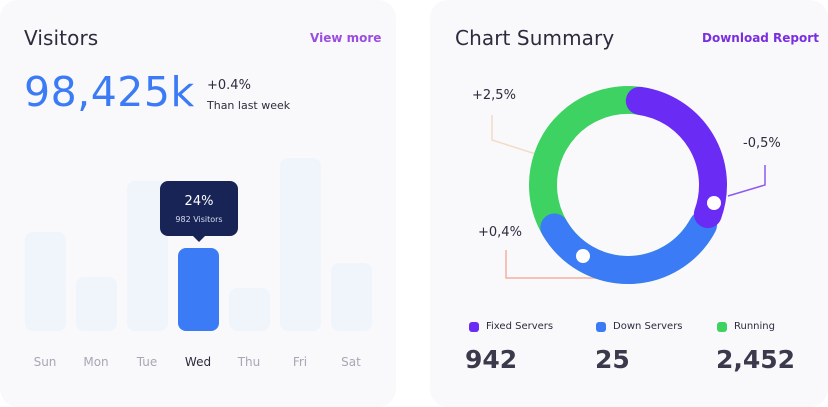 This screenshot has width=828, height=407. I want to click on bar-mon, so click(96, 304).